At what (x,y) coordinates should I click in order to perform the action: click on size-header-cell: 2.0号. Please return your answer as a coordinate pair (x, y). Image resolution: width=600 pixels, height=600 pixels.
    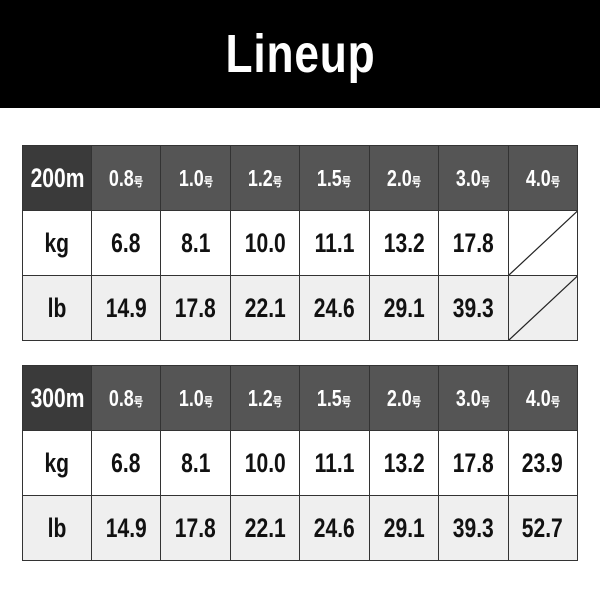
    Looking at the image, I should click on (404, 178).